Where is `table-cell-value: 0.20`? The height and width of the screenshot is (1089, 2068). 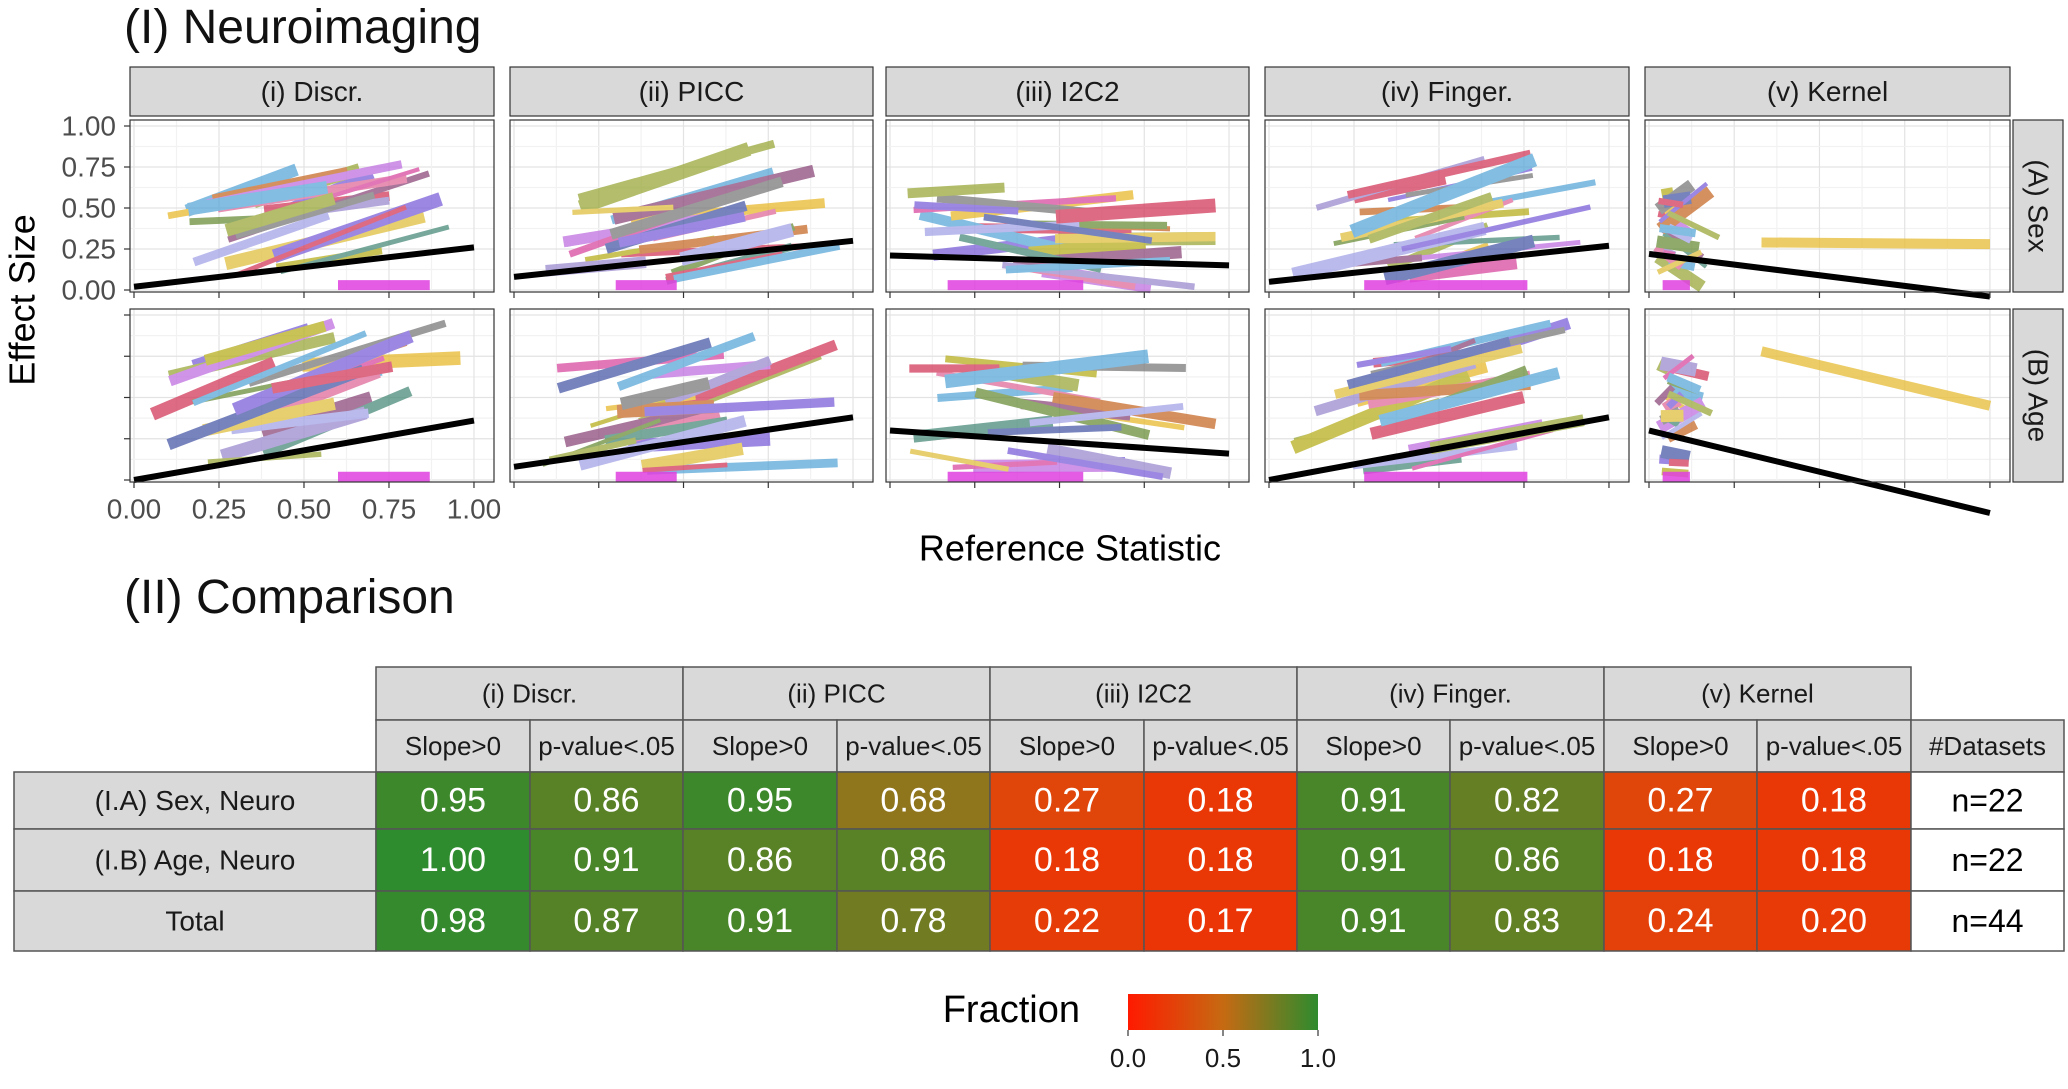 table-cell-value: 0.20 is located at coordinates (1834, 921).